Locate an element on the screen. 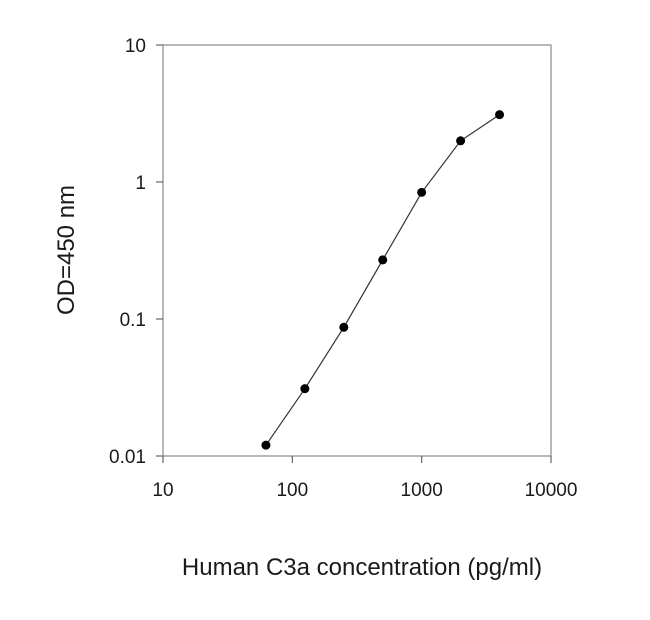 This screenshot has height=620, width=650. x-tick-label: 10000 is located at coordinates (551, 490).